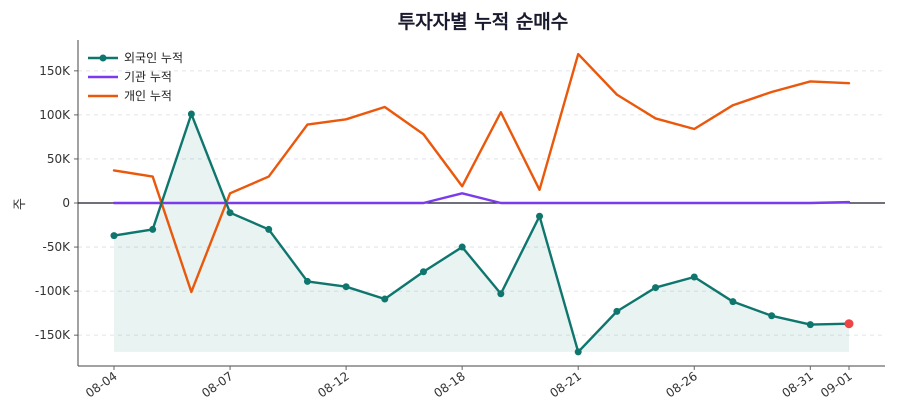  Describe the element at coordinates (836, 384) in the screenshot. I see `x-tick-label: 09-01` at that location.